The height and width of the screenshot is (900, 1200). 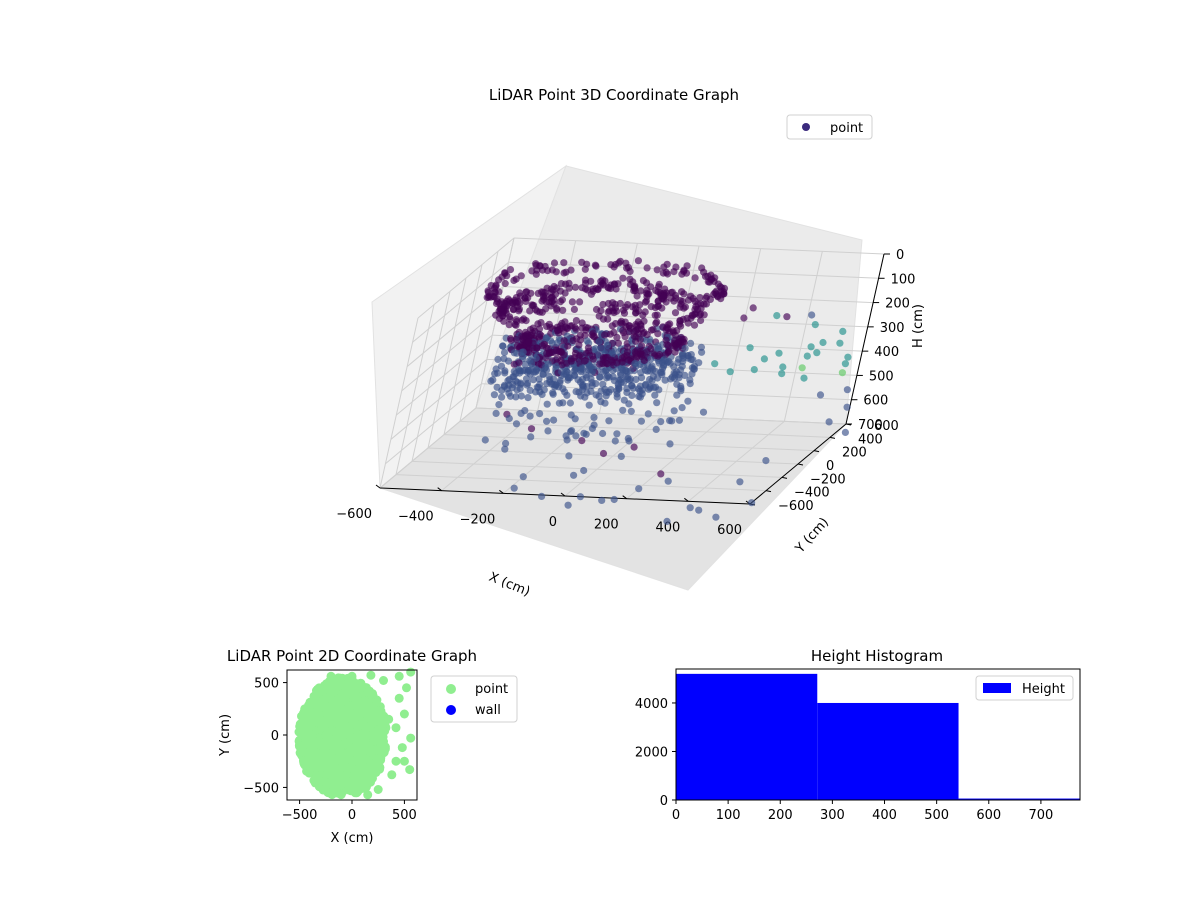 I want to click on x-tick-label: 700, so click(x=1040, y=815).